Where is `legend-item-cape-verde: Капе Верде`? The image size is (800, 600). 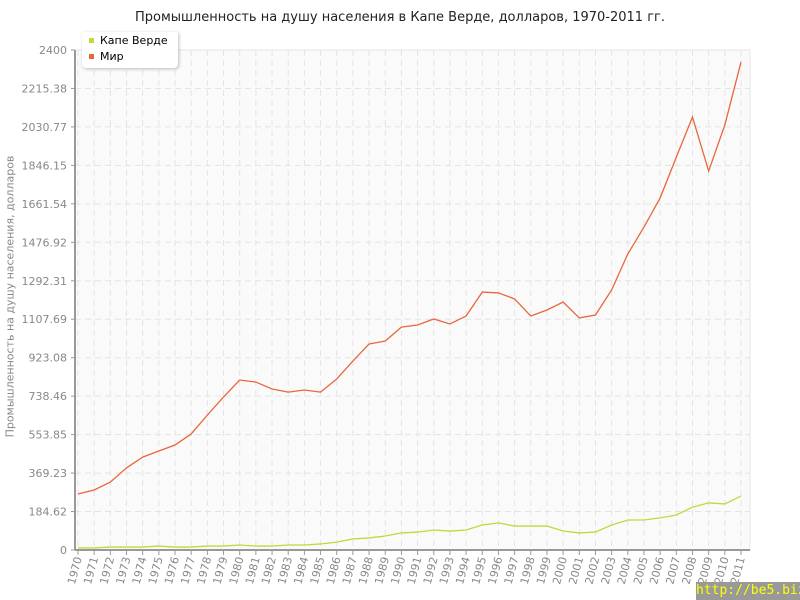
legend-item-cape-verde: Капе Верде is located at coordinates (130, 40).